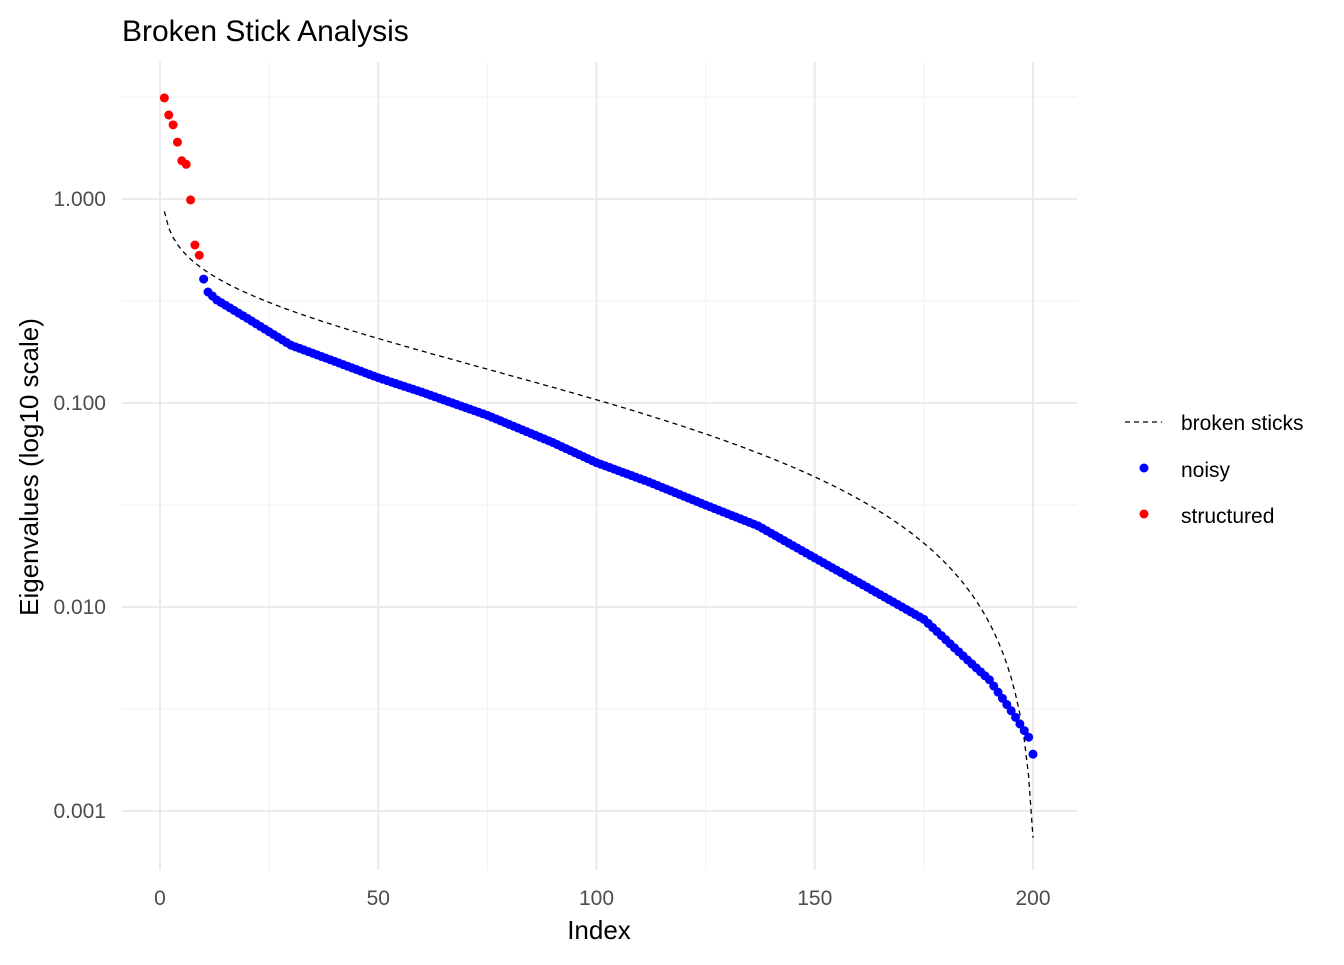 The image size is (1344, 965). Describe the element at coordinates (79, 607) in the screenshot. I see `y-tick-label: 0.010` at that location.